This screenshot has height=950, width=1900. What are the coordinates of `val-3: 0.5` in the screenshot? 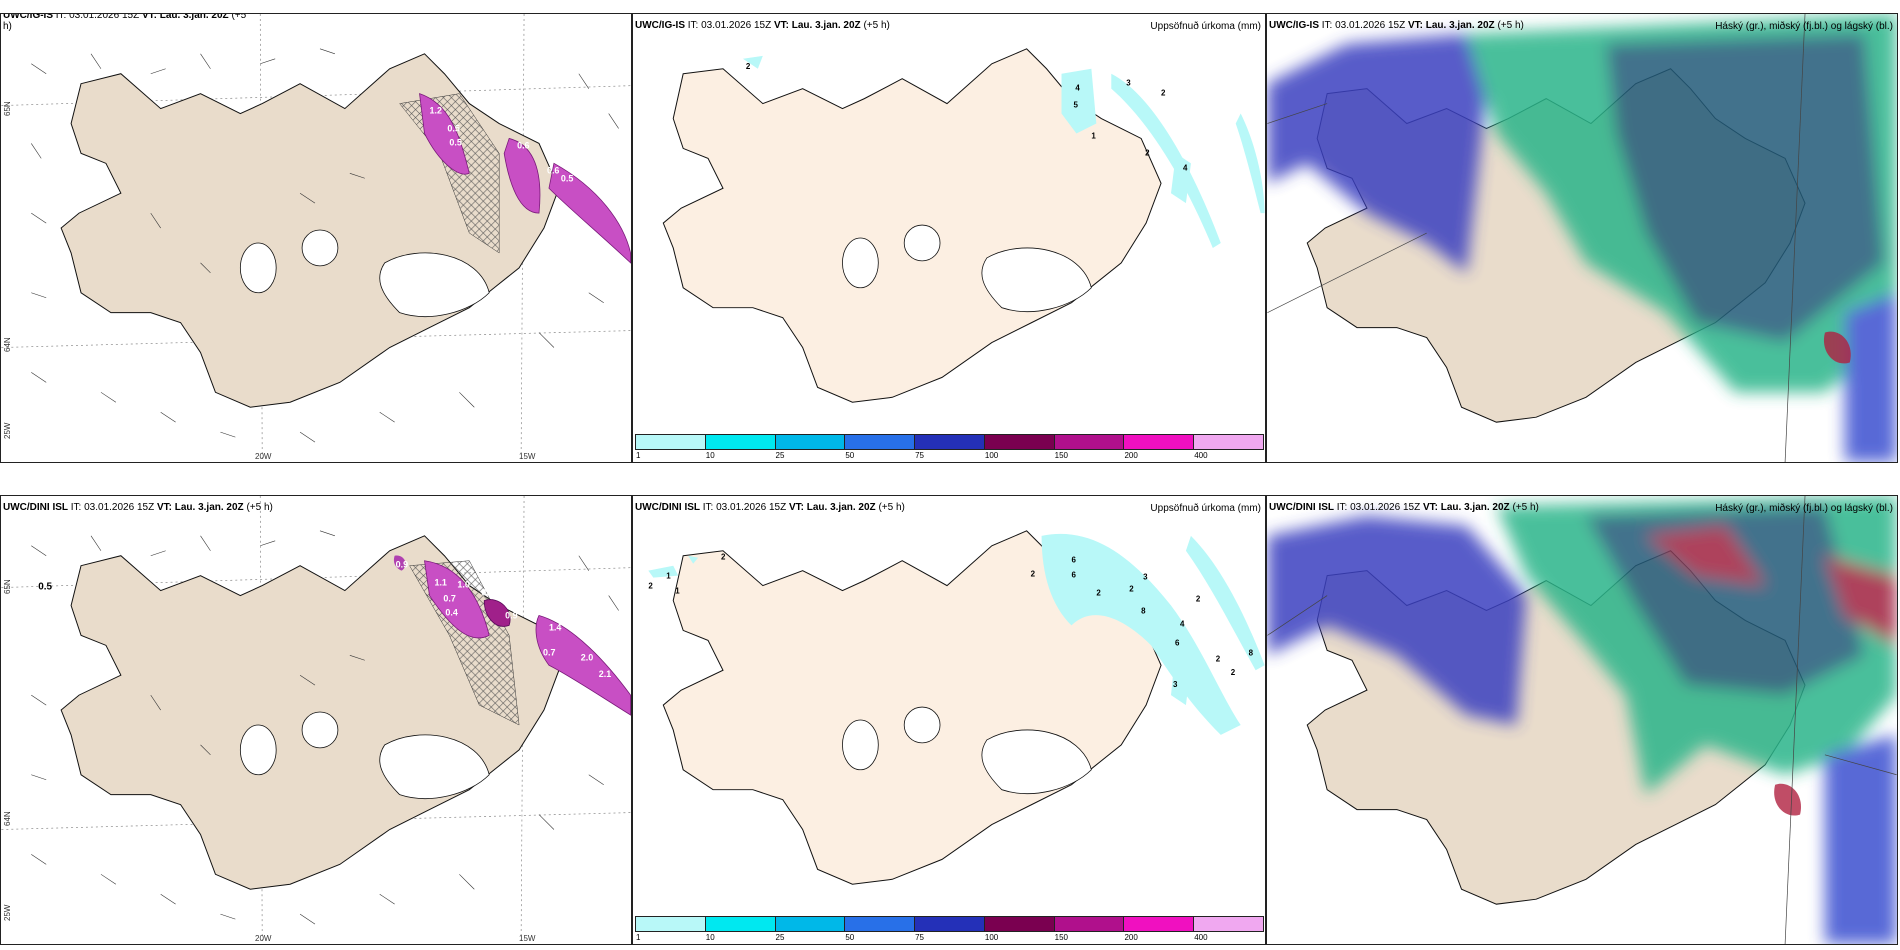 It's located at (455, 142).